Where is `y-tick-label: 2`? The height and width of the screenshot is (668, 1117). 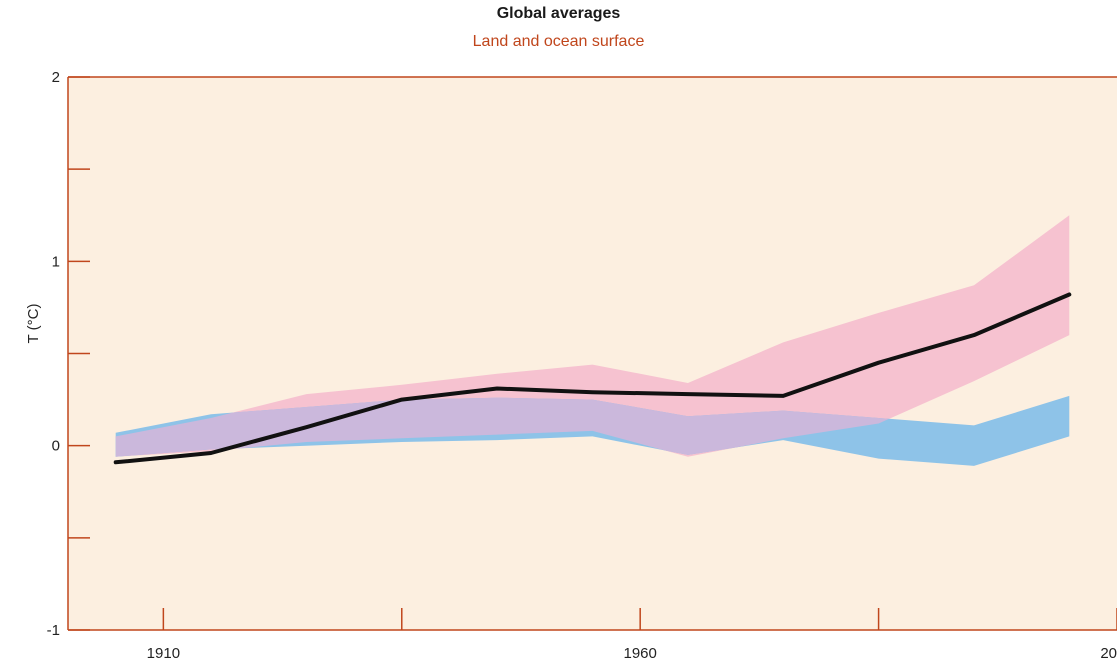
y-tick-label: 2 is located at coordinates (56, 77).